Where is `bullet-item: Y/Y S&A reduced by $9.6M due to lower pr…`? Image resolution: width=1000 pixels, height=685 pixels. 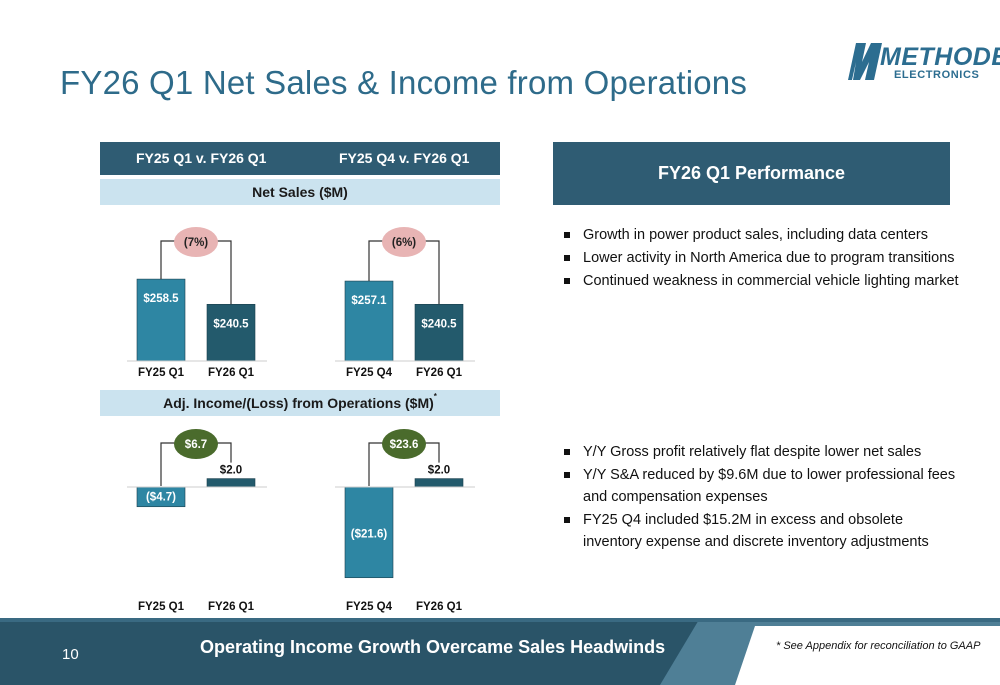
bullet-item: Y/Y S&A reduced by $9.6M due to lower pr… is located at coordinates (760, 486).